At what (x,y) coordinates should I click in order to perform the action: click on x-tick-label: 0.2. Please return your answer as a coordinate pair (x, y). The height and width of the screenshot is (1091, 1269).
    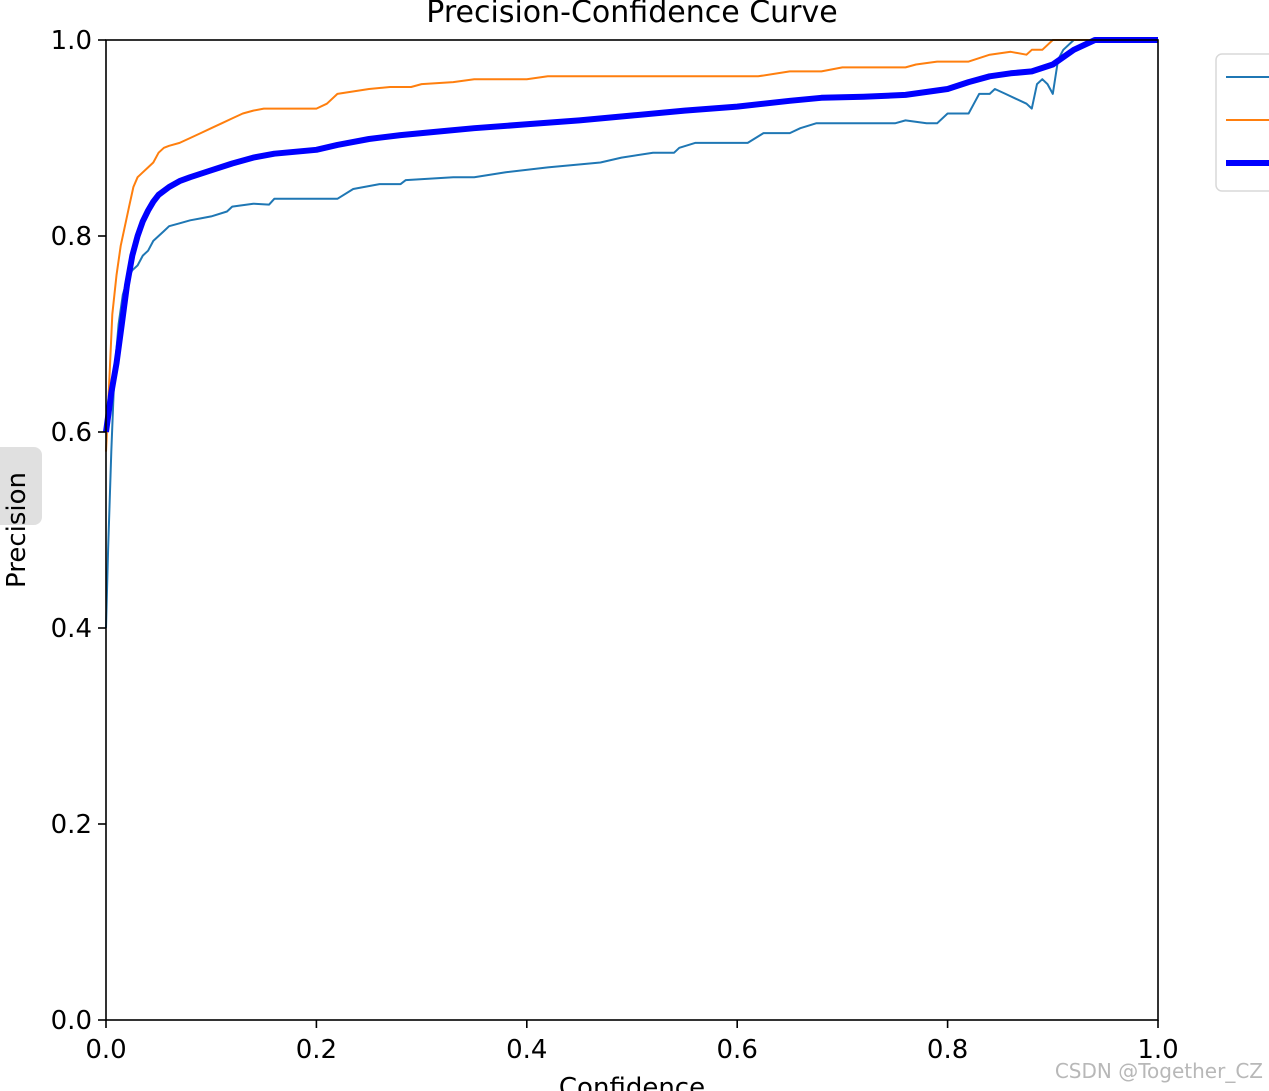
    Looking at the image, I should click on (316, 1050).